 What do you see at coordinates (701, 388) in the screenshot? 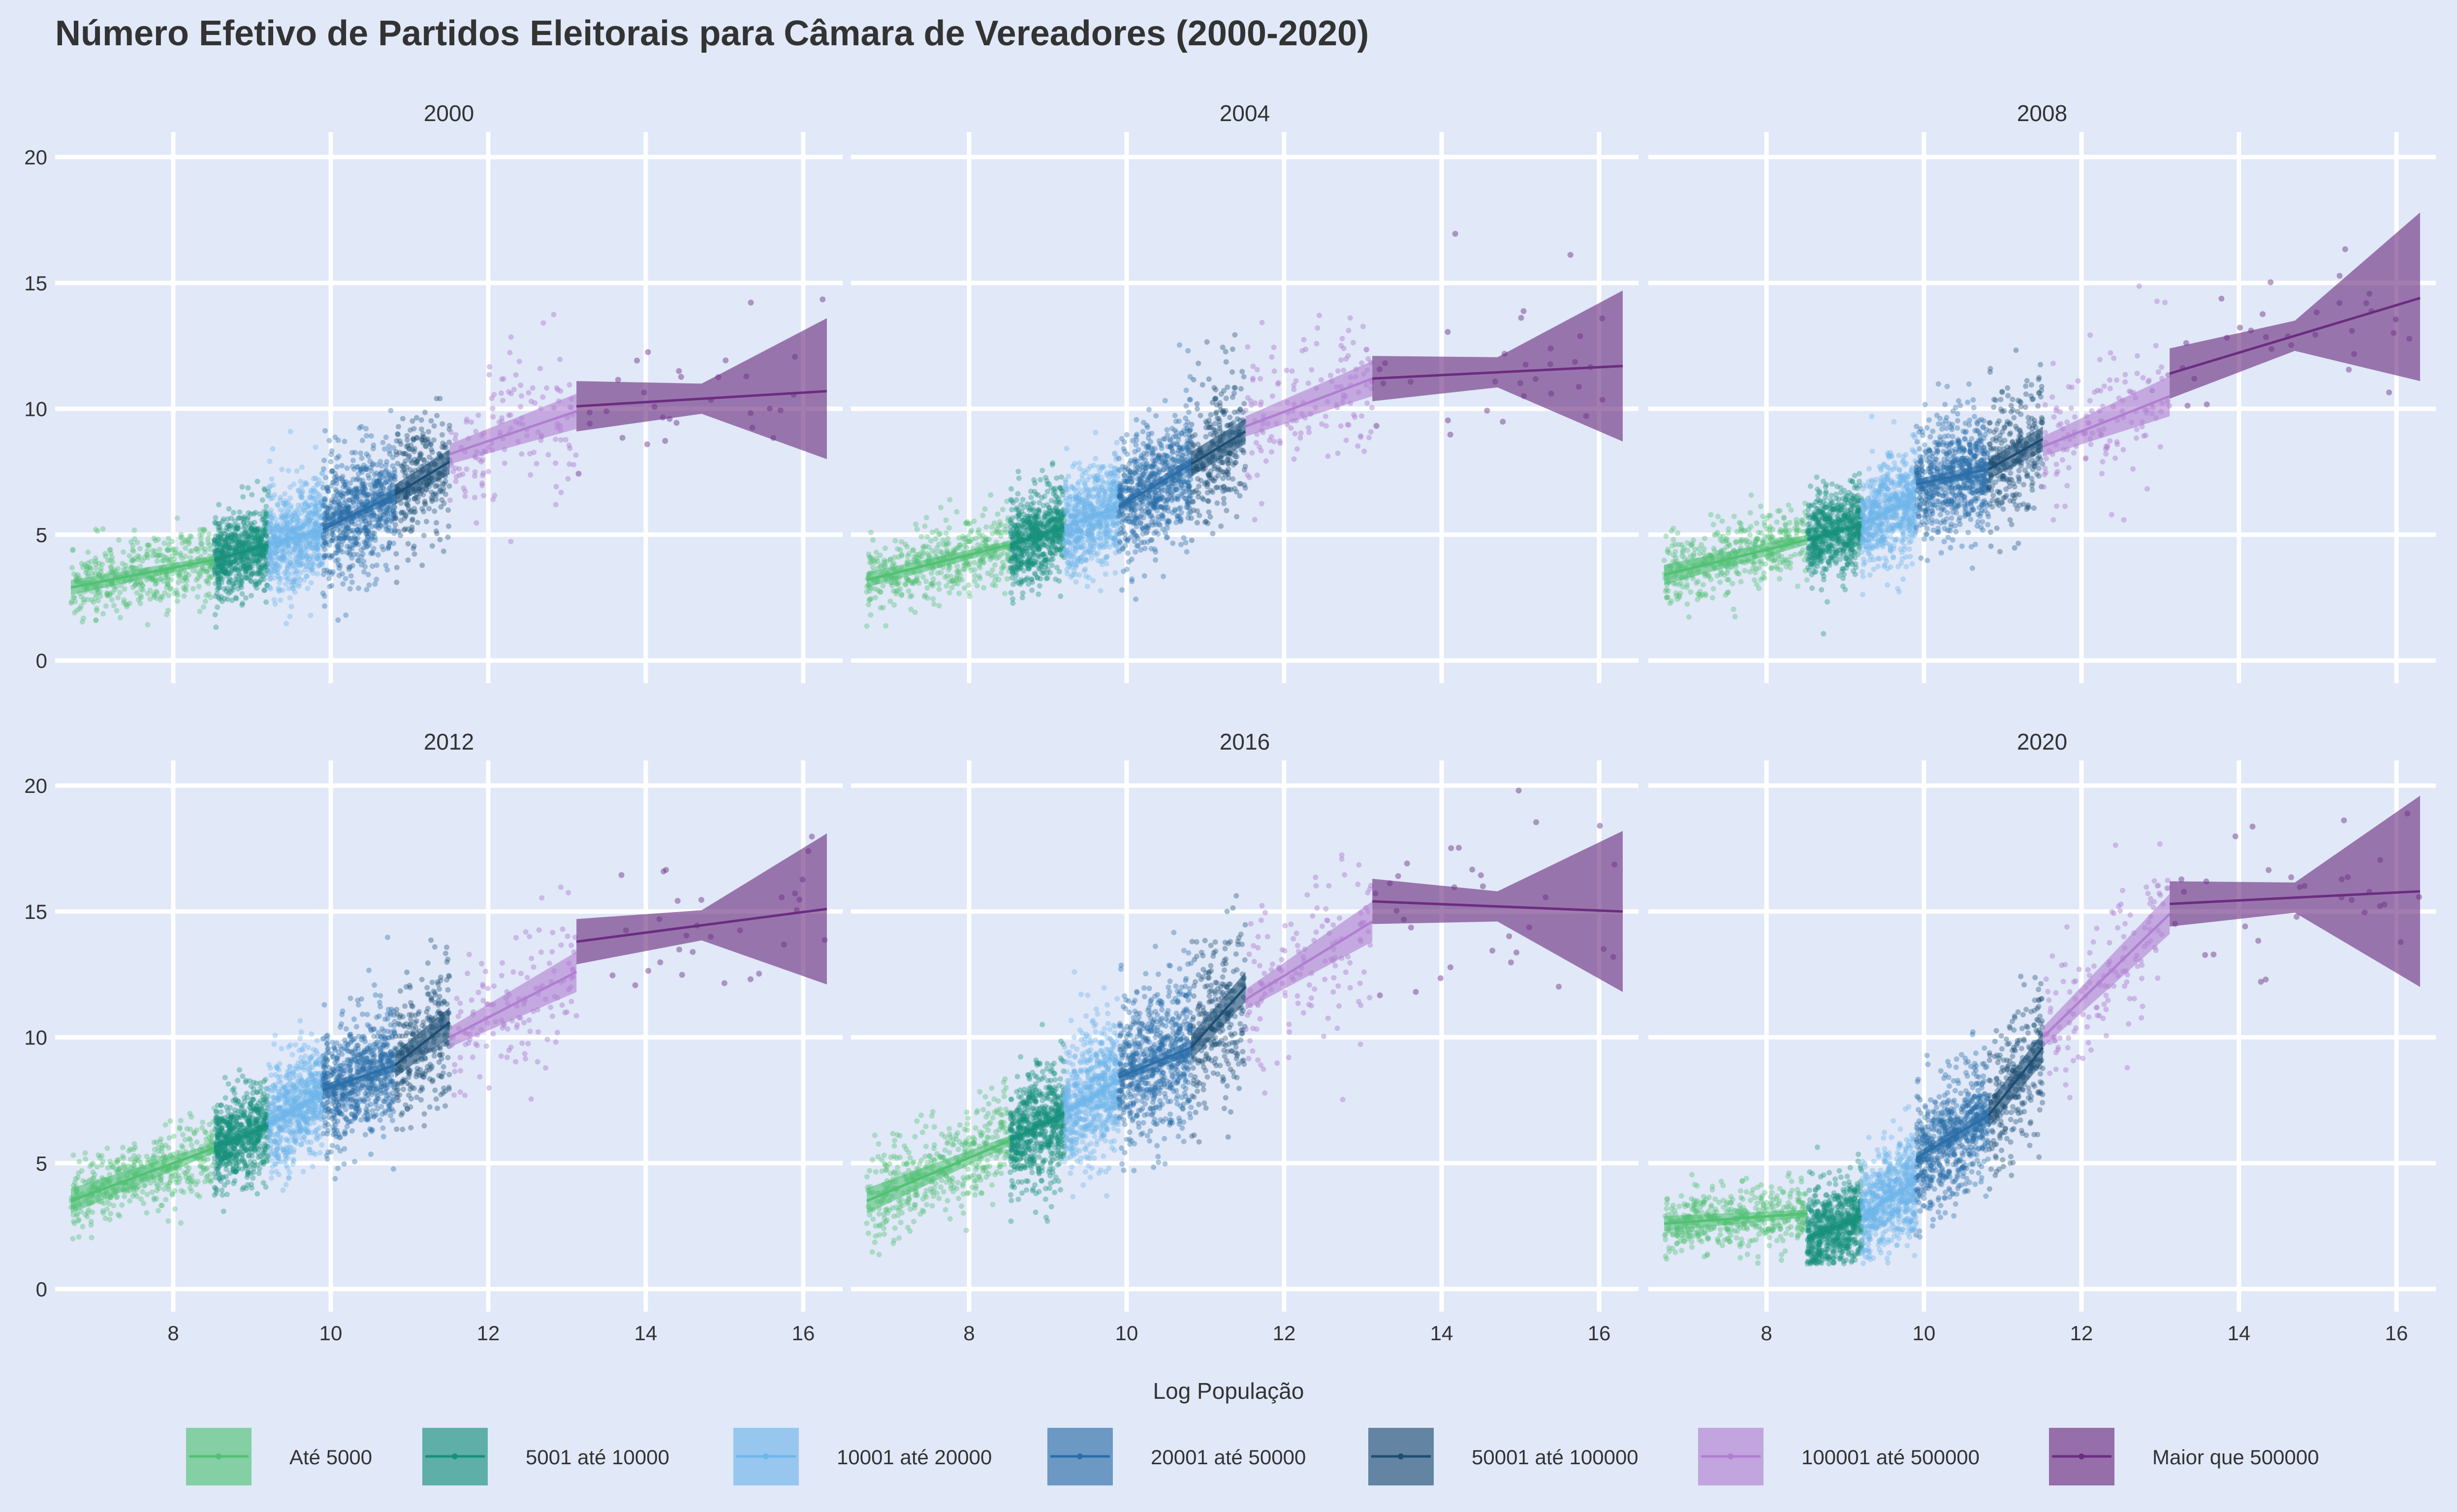
I see `confidence-band` at bounding box center [701, 388].